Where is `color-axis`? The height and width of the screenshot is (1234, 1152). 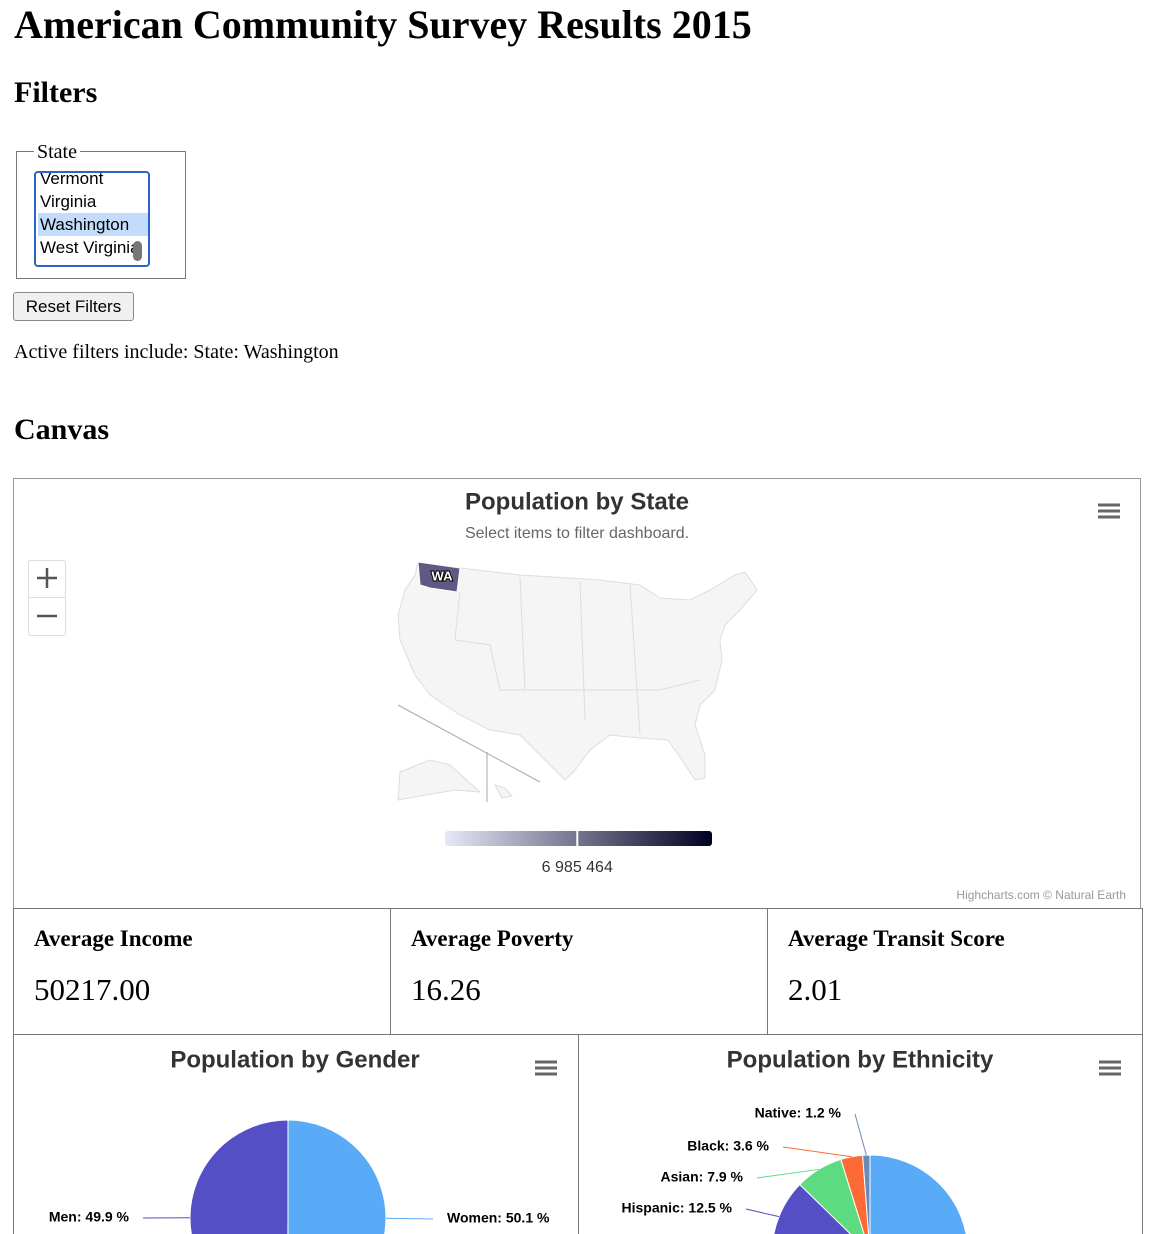
color-axis is located at coordinates (578, 838).